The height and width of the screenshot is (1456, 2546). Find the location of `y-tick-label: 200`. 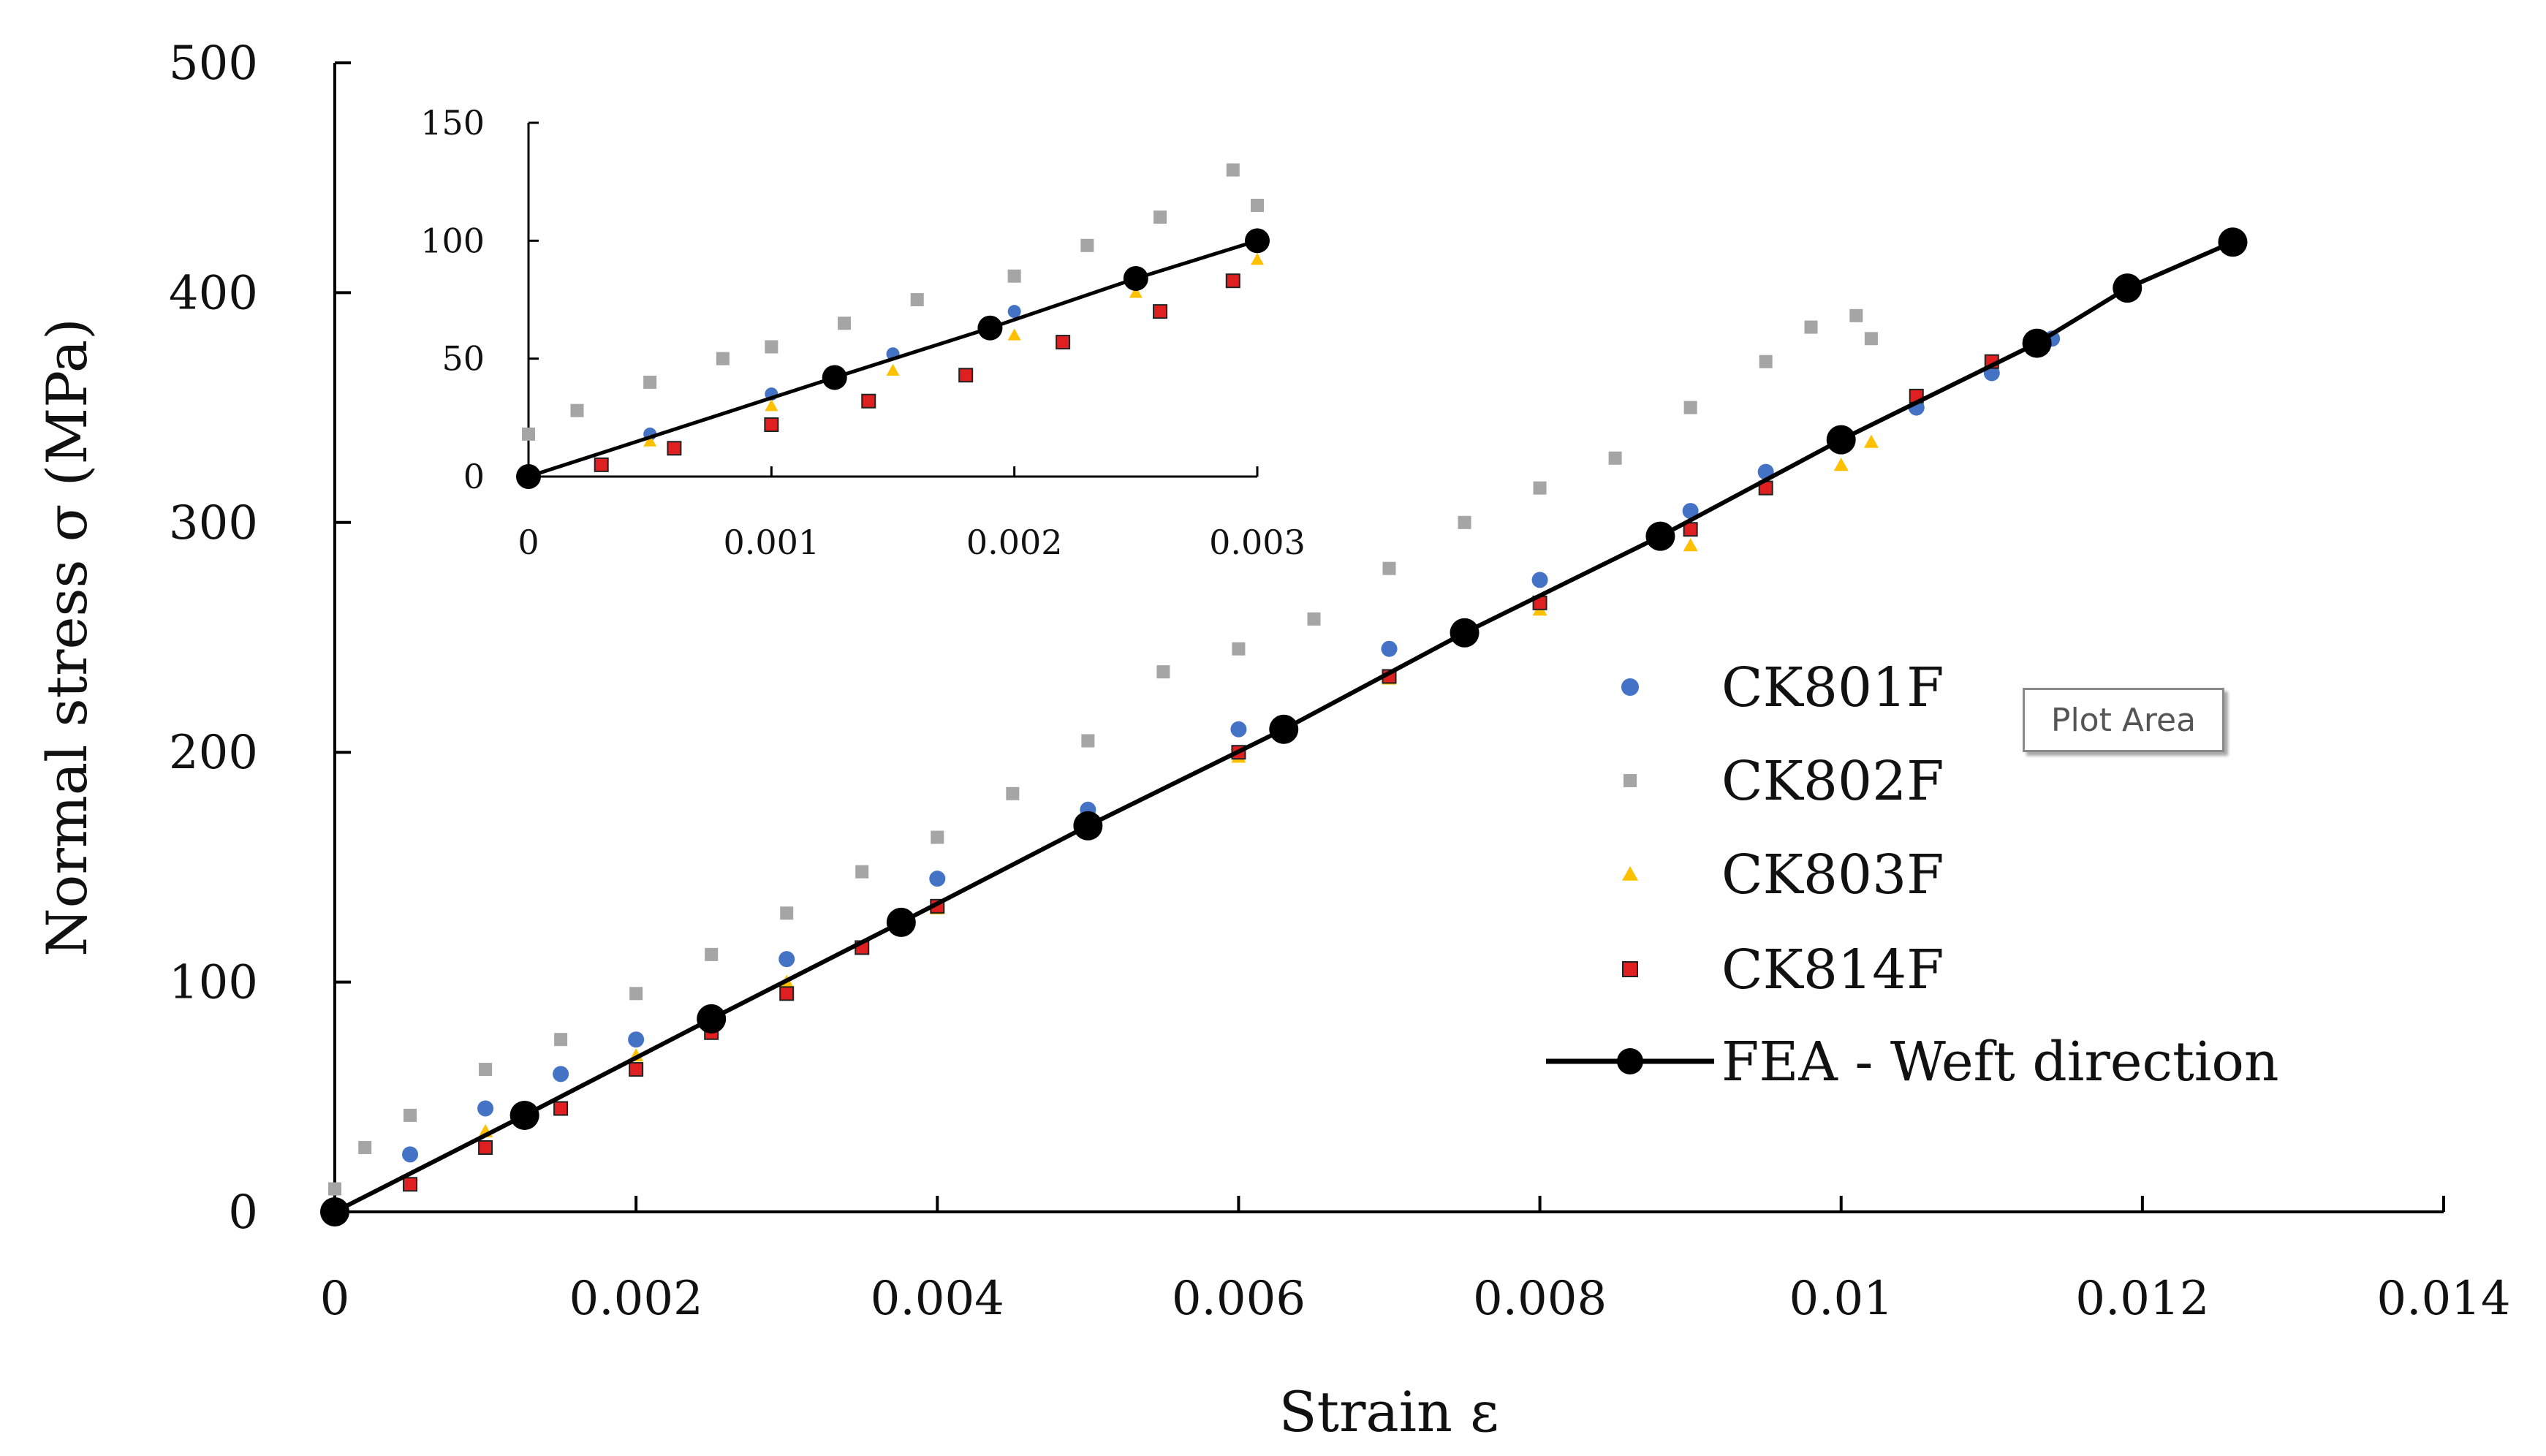

y-tick-label: 200 is located at coordinates (213, 753).